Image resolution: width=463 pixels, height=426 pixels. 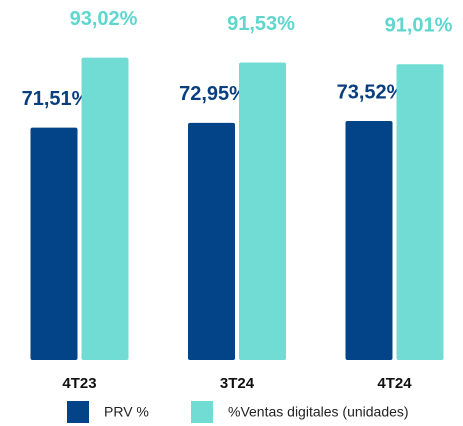 I want to click on data-label: 91,53%, so click(x=261, y=24).